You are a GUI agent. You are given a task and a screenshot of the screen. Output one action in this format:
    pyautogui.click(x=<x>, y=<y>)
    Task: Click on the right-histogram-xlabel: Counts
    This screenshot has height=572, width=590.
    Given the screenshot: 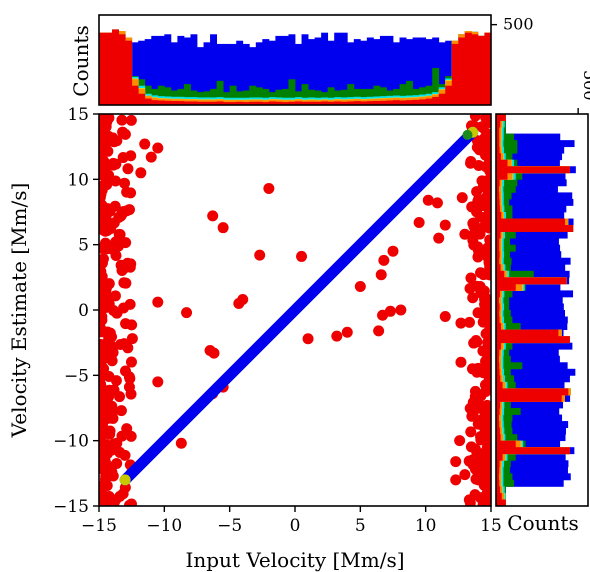 What is the action you would take?
    pyautogui.click(x=542, y=523)
    